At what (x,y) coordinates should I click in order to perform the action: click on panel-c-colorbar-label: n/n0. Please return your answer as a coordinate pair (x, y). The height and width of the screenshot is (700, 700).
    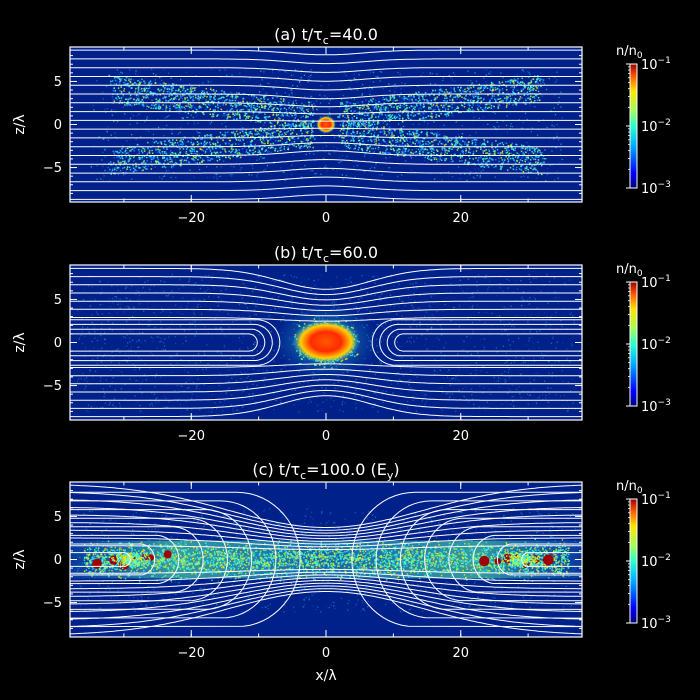
    Looking at the image, I should click on (629, 487).